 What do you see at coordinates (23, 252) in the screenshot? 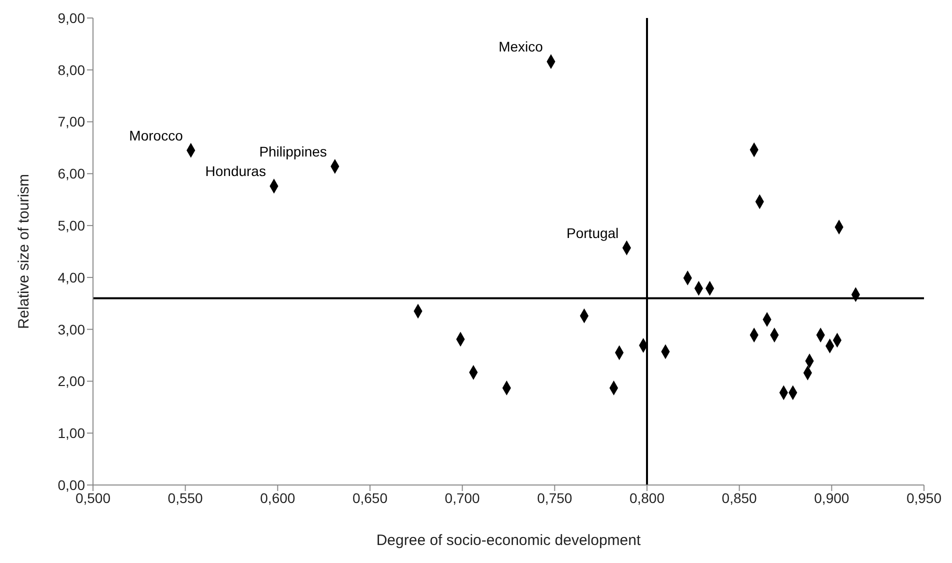
I see `y-axis-title: Relative size of tourism` at bounding box center [23, 252].